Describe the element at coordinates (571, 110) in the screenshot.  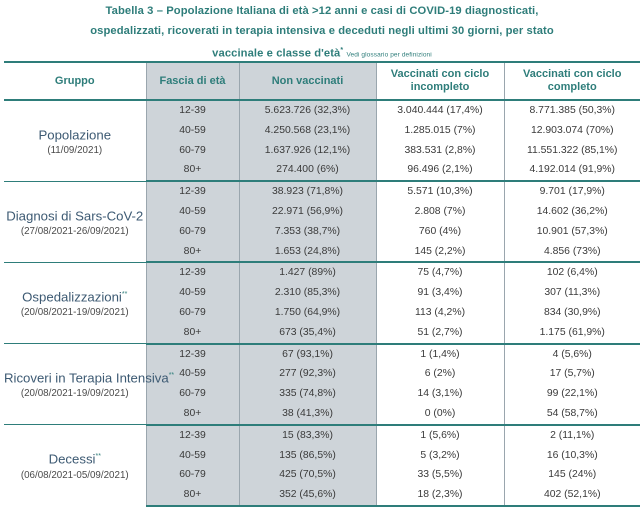
I see `ciclo-completo-cell: 8.771.385 (50,3%)` at that location.